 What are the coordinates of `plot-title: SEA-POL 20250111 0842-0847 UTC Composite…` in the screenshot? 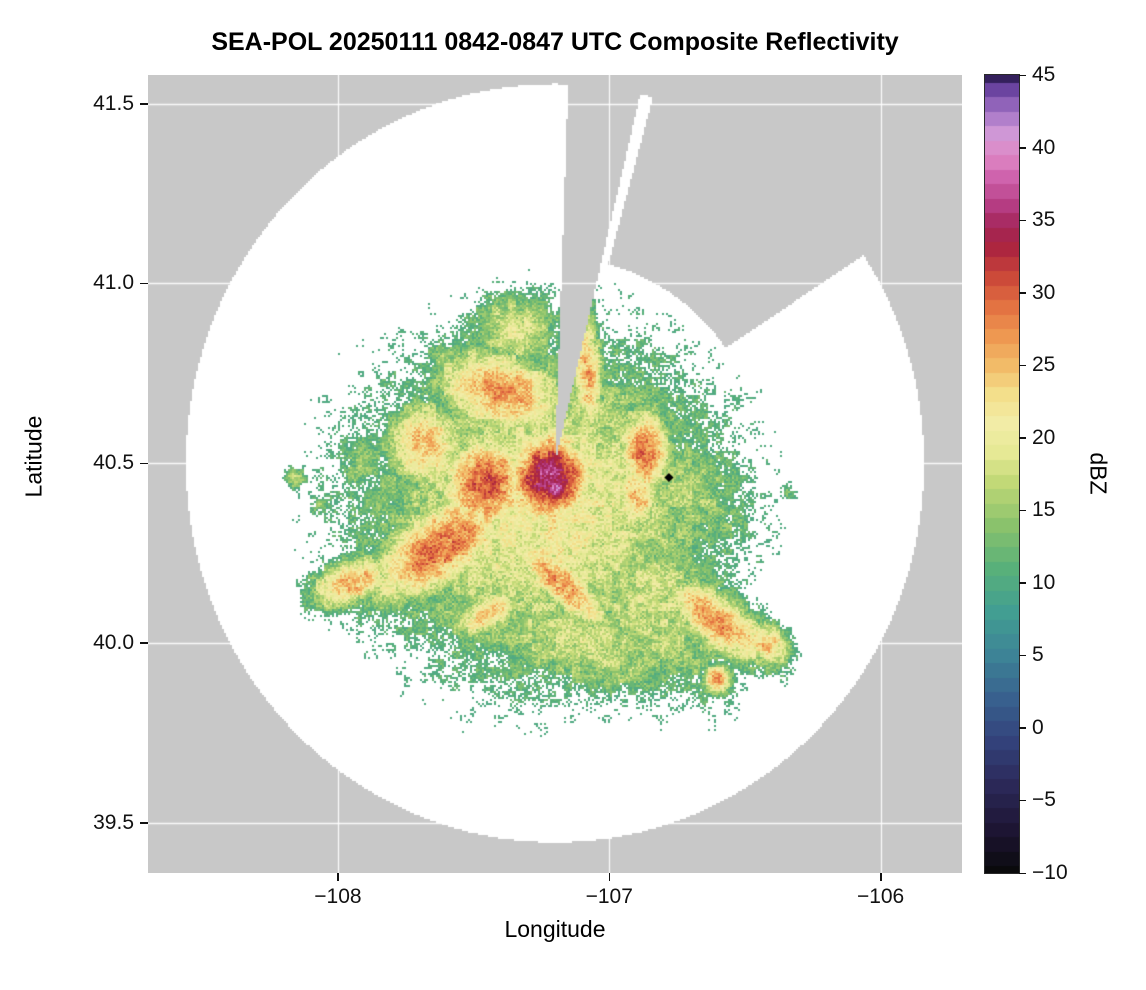 It's located at (555, 42).